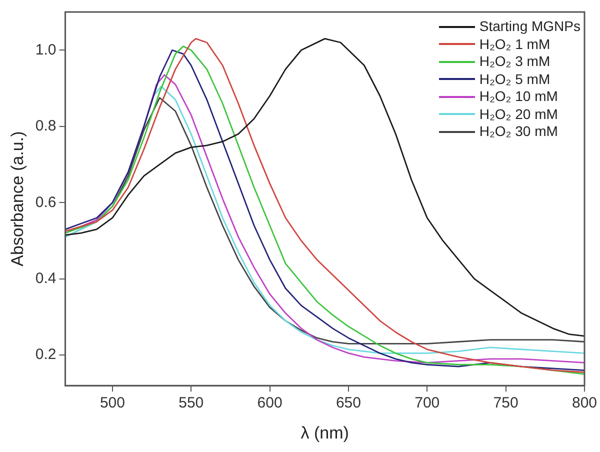  Describe the element at coordinates (45, 355) in the screenshot. I see `y-tick-label: 0.2` at that location.